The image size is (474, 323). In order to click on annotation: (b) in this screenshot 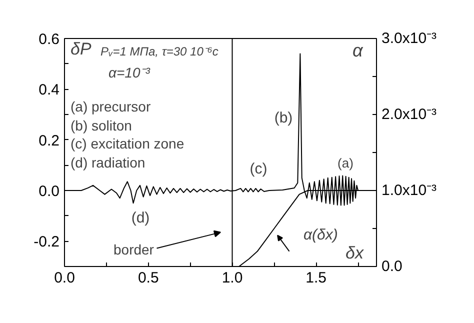, I will do `click(283, 118)`.